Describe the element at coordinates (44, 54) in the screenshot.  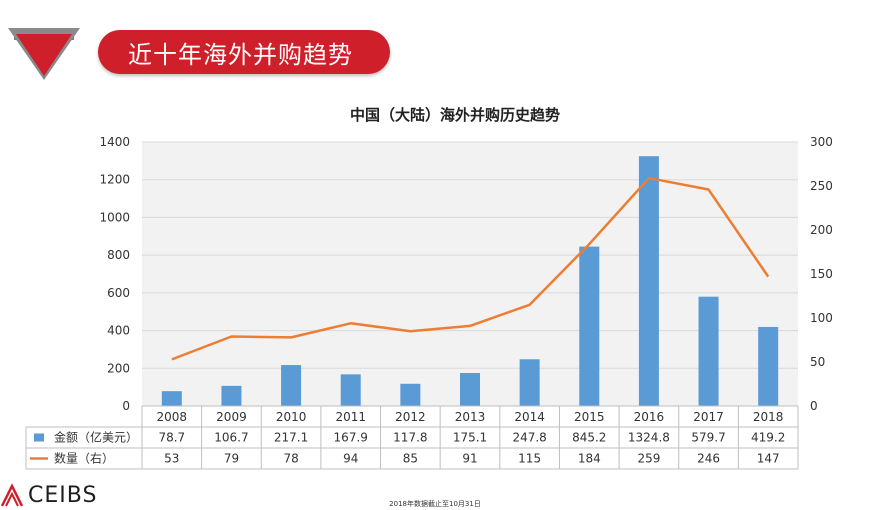
I see `red-down-triangle-icon` at that location.